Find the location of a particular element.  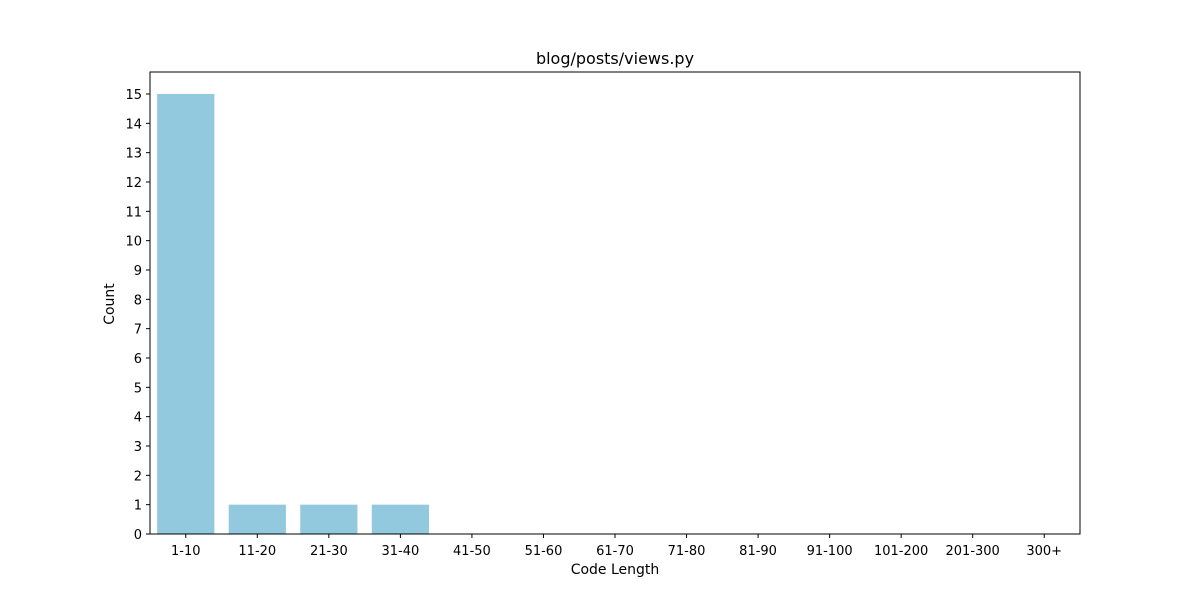

y-tick-label: 0 is located at coordinates (138, 535).